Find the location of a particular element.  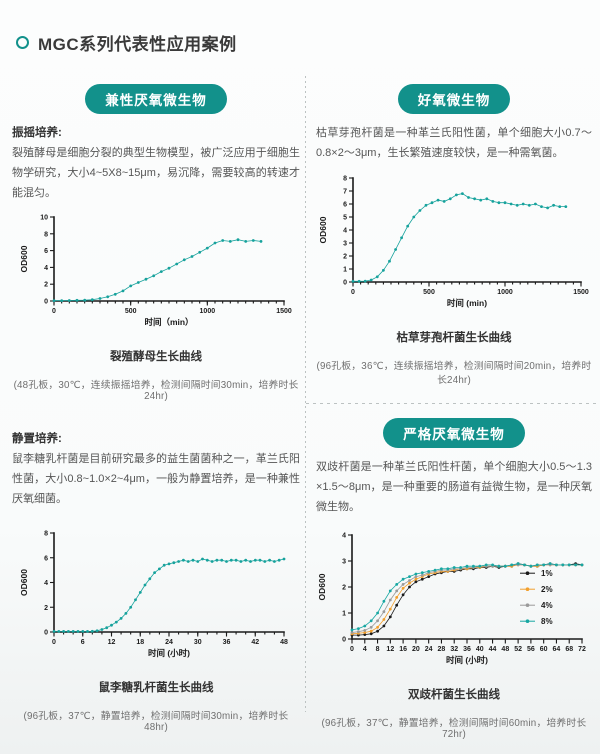

badge-facultative-anaerobe: 兼性厌氧微生物 is located at coordinates (156, 99).